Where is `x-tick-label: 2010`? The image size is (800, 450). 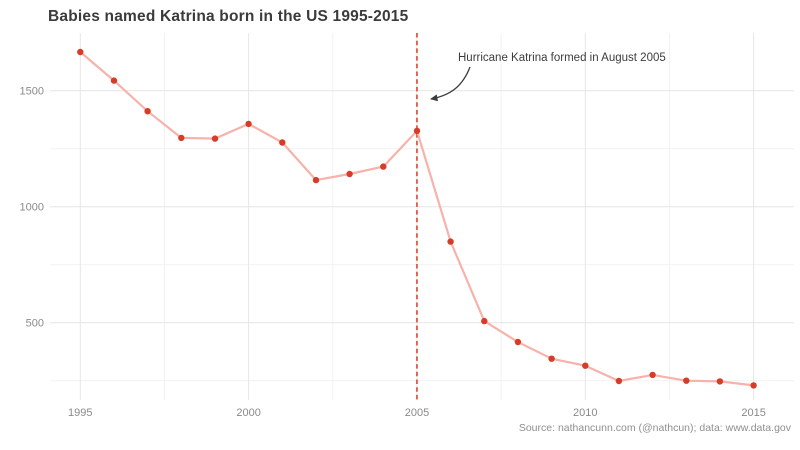
x-tick-label: 2010 is located at coordinates (585, 413).